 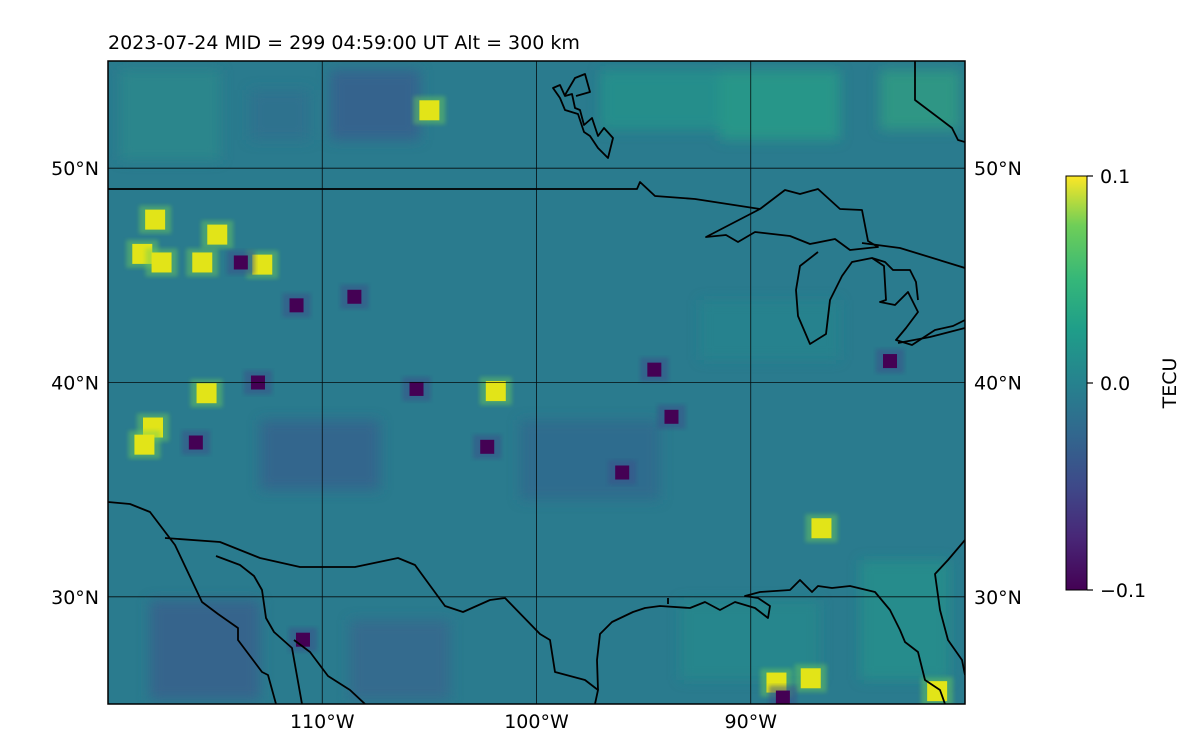 I want to click on colorbar-tick-label: 0.1, so click(x=1115, y=177).